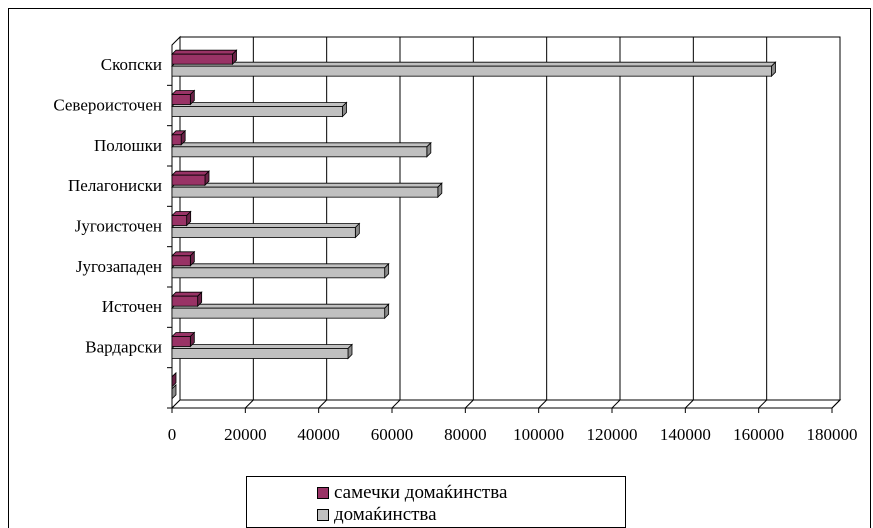 The width and height of the screenshot is (873, 528). What do you see at coordinates (123, 347) in the screenshot?
I see `category-label: Вардарски` at bounding box center [123, 347].